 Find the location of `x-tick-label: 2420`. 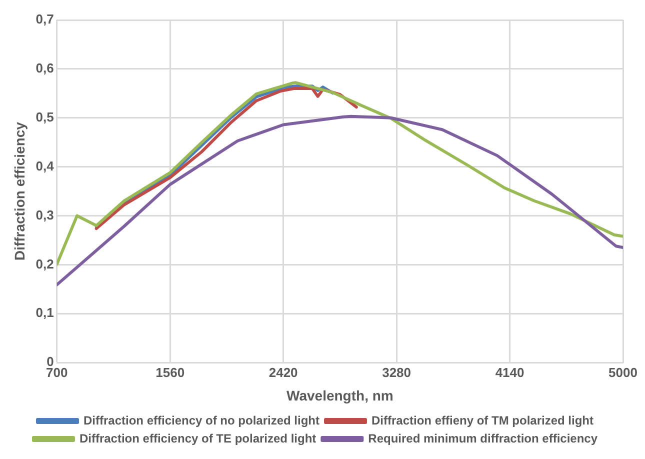

x-tick-label: 2420 is located at coordinates (283, 372).